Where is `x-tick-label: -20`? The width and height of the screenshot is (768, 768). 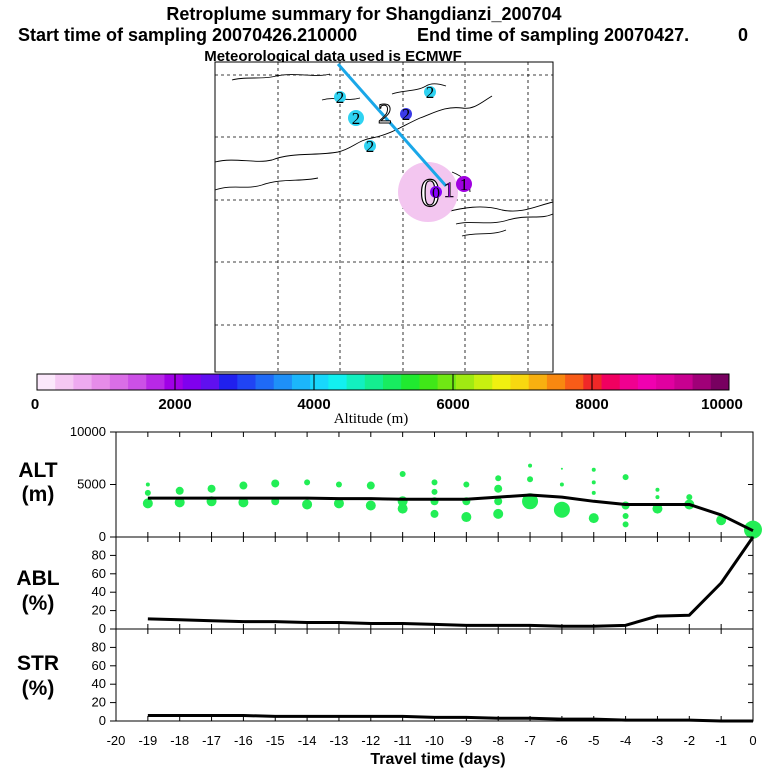
x-tick-label: -20 is located at coordinates (116, 740).